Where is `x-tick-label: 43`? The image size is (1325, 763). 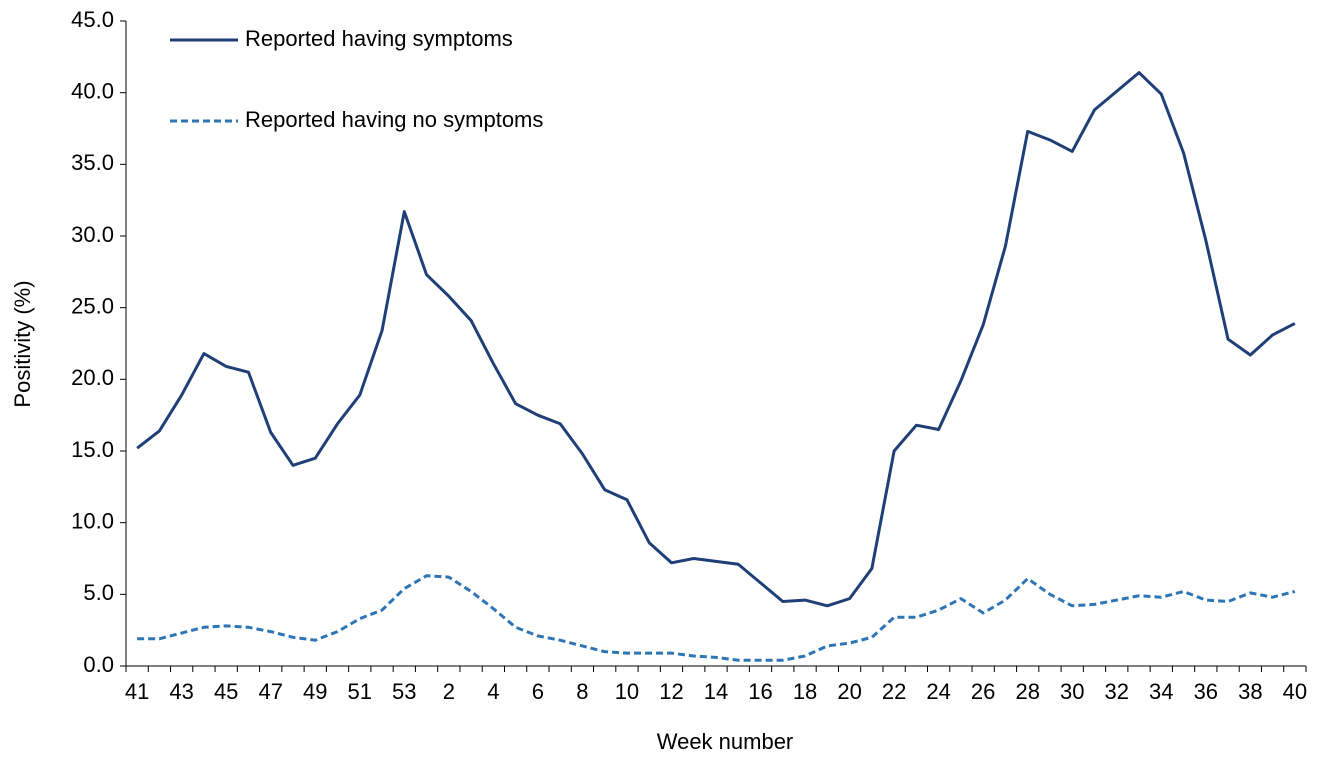
x-tick-label: 43 is located at coordinates (181, 691).